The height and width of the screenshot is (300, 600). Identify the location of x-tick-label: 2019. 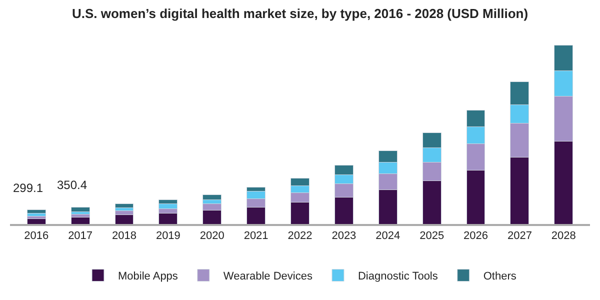
(168, 236).